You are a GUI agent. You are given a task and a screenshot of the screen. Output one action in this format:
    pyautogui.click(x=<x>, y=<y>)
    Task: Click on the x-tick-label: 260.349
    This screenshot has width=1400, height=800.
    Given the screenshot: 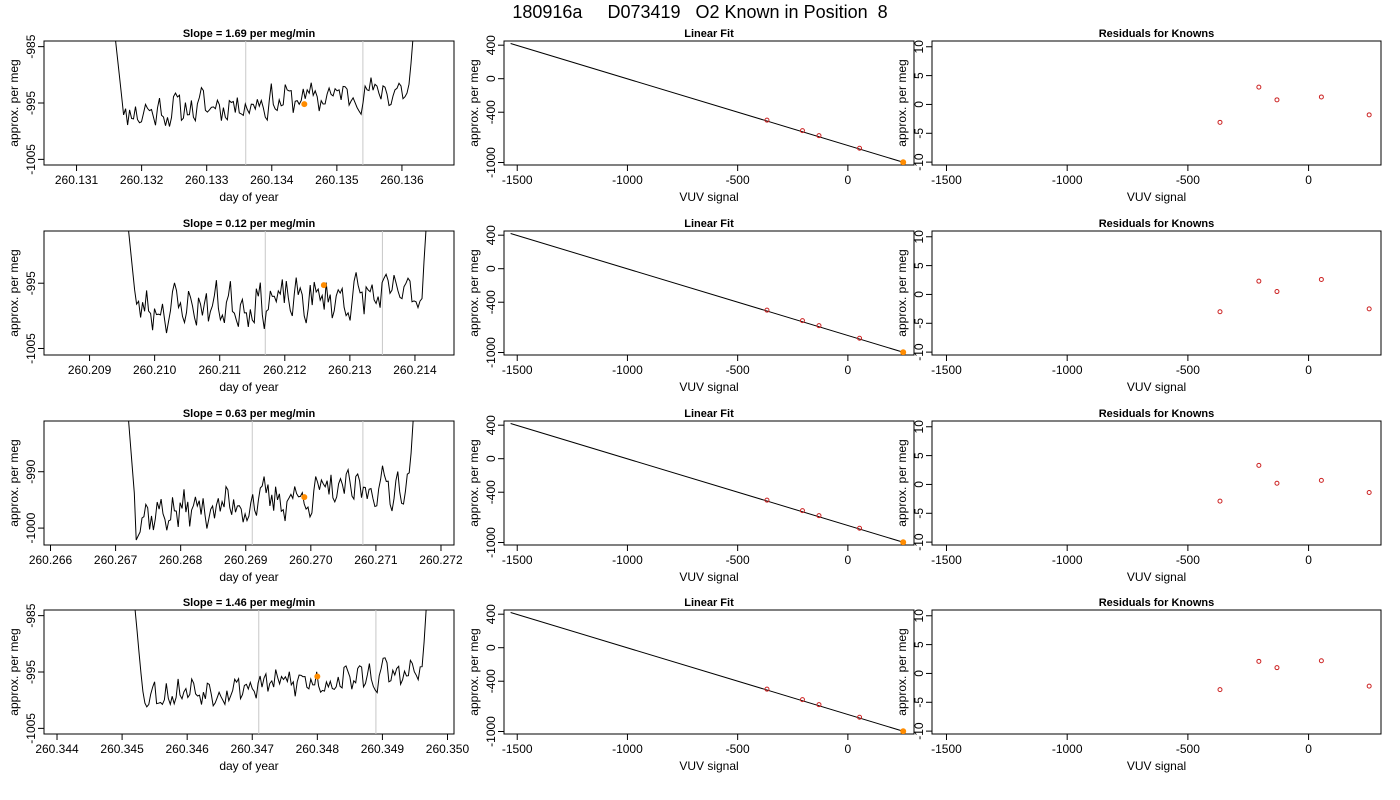 What is the action you would take?
    pyautogui.click(x=383, y=749)
    